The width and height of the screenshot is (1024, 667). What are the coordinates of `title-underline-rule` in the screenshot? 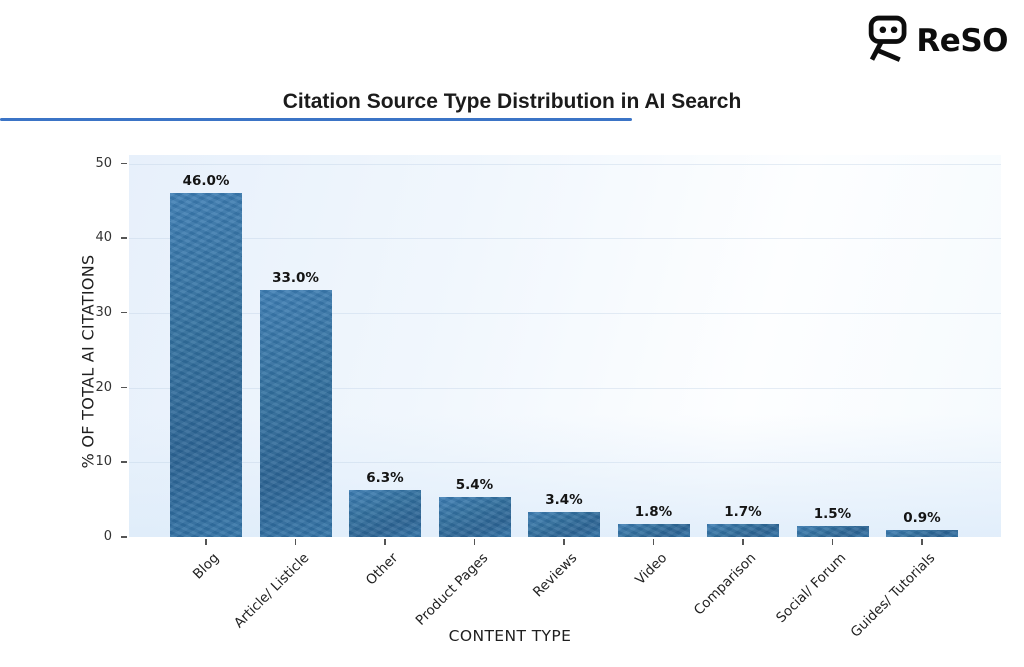 It's located at (316, 119).